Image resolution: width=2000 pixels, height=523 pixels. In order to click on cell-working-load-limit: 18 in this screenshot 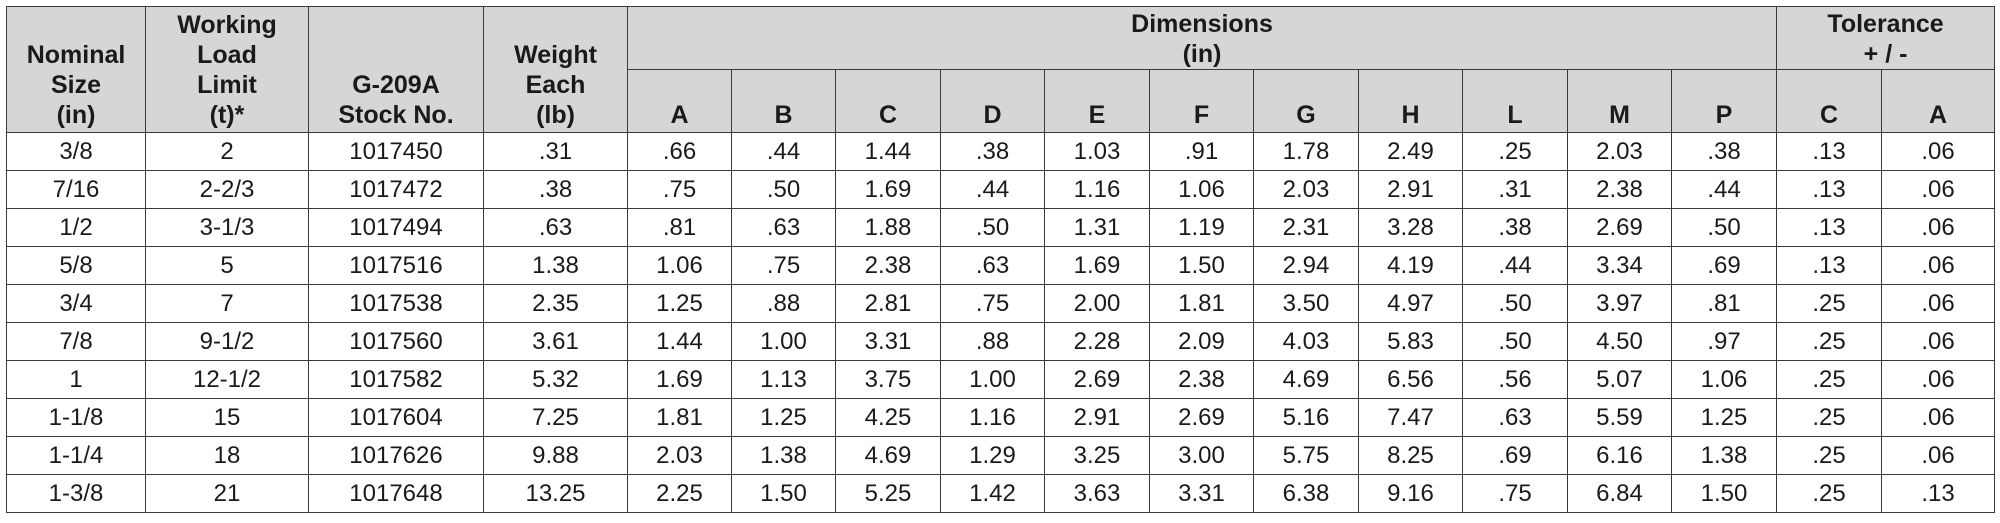, I will do `click(227, 455)`.